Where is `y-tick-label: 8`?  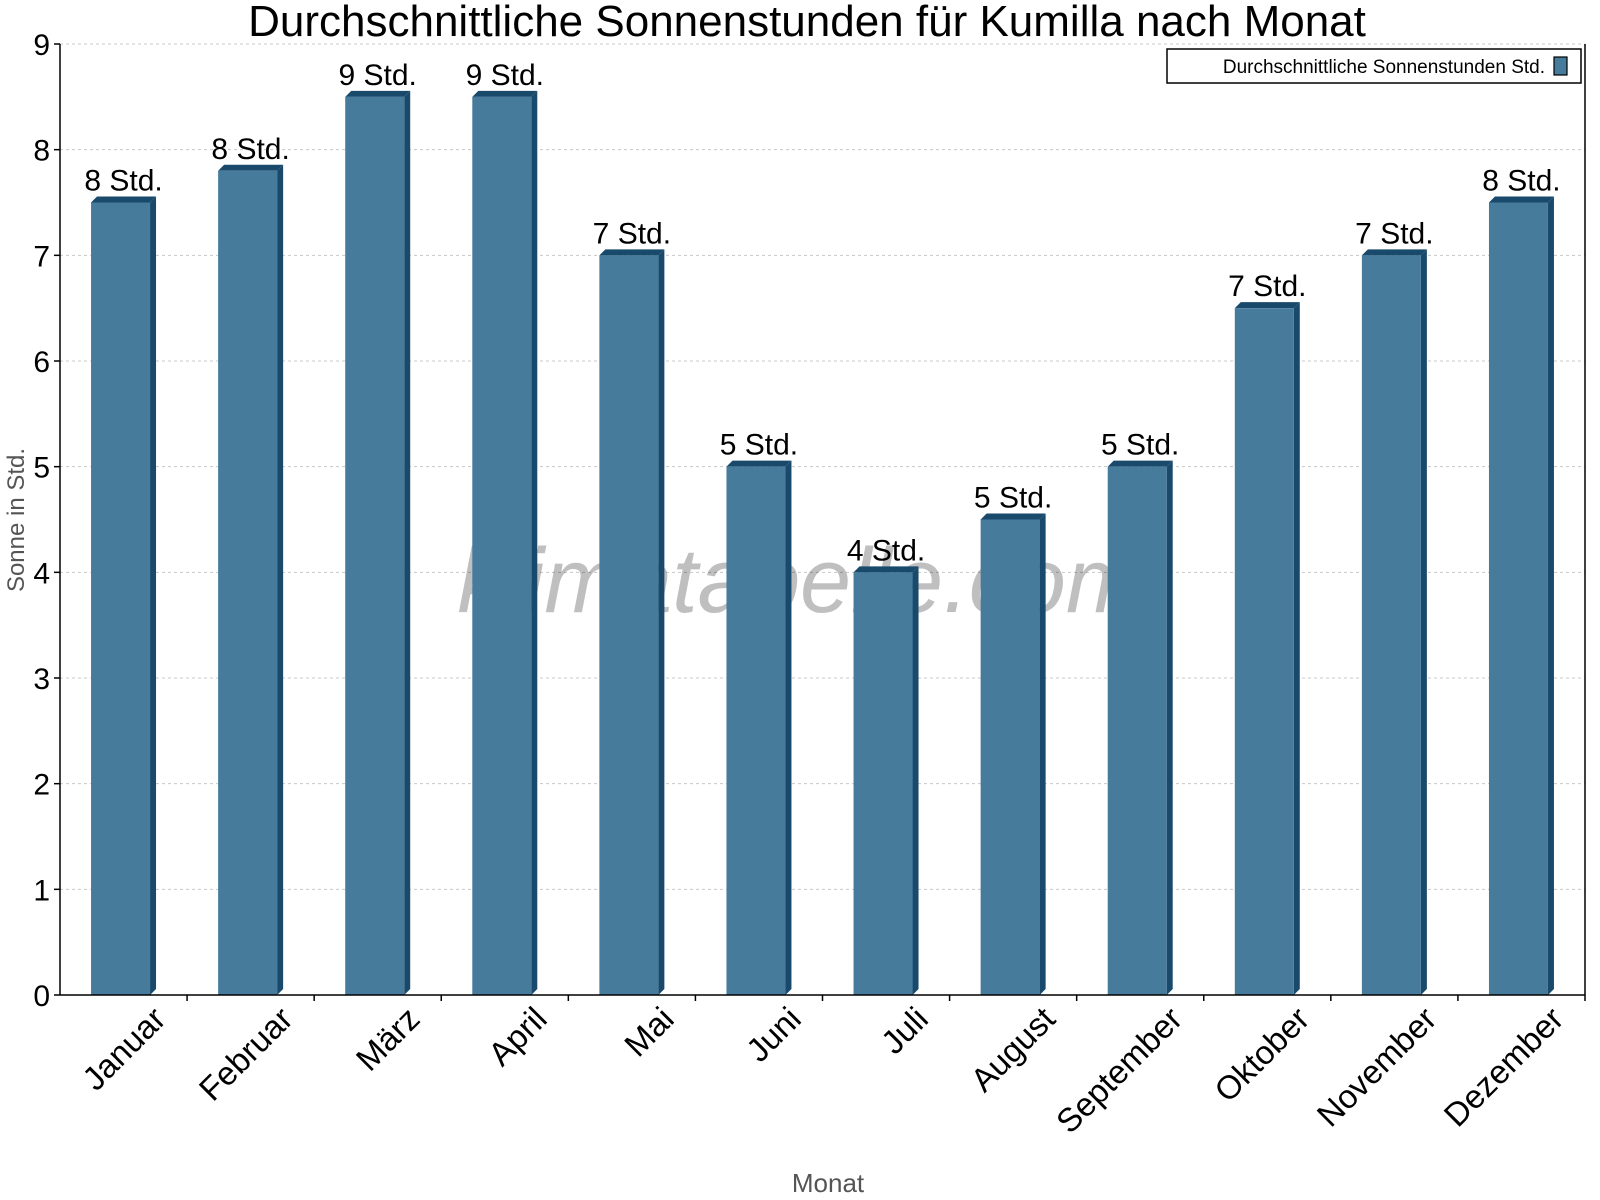
y-tick-label: 8 is located at coordinates (41, 151).